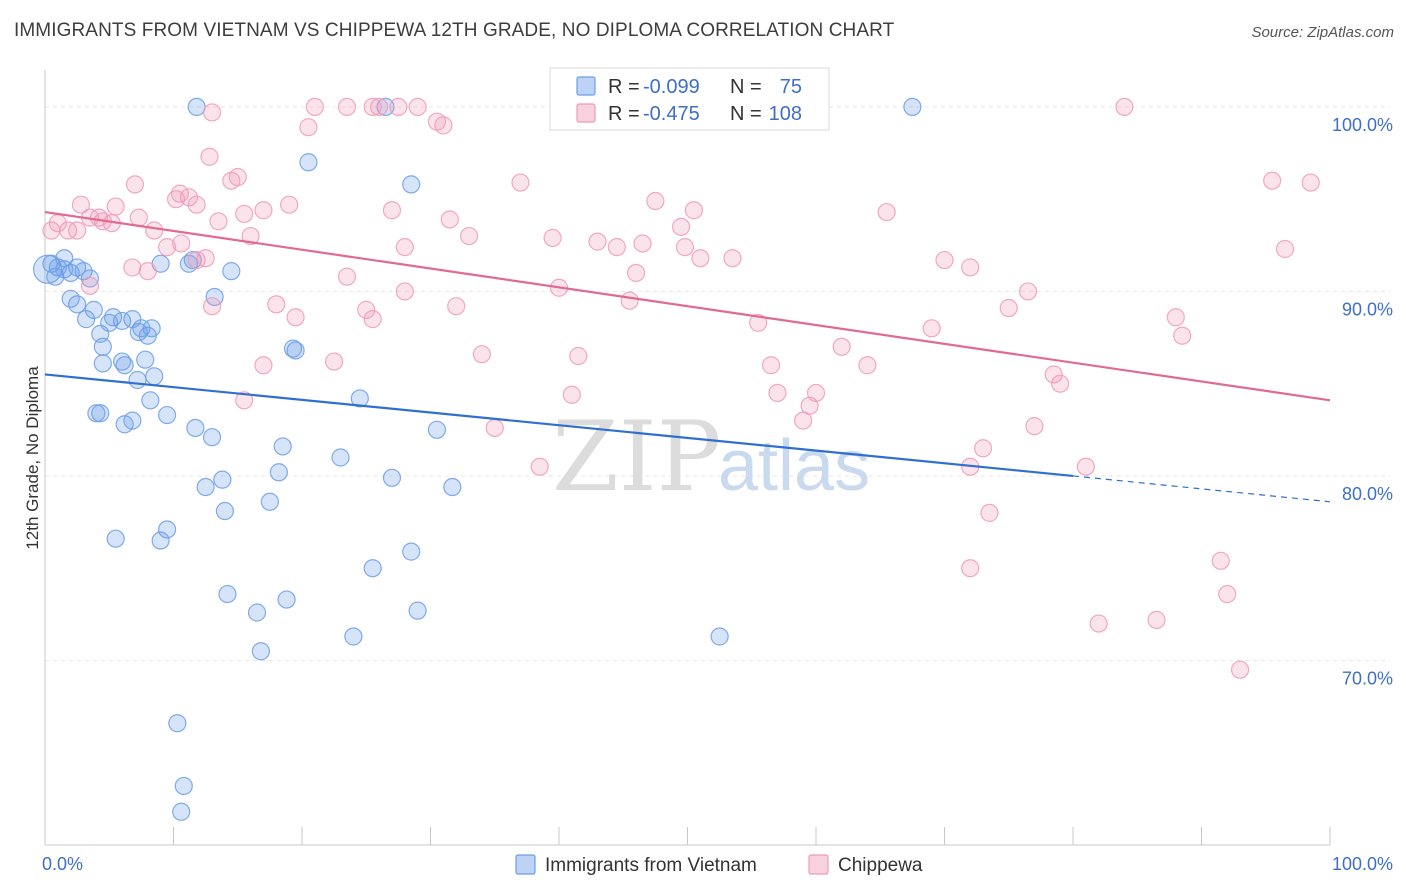  I want to click on bottom-legend-label-vietnam: Immigrants from Vietnam, so click(651, 865).